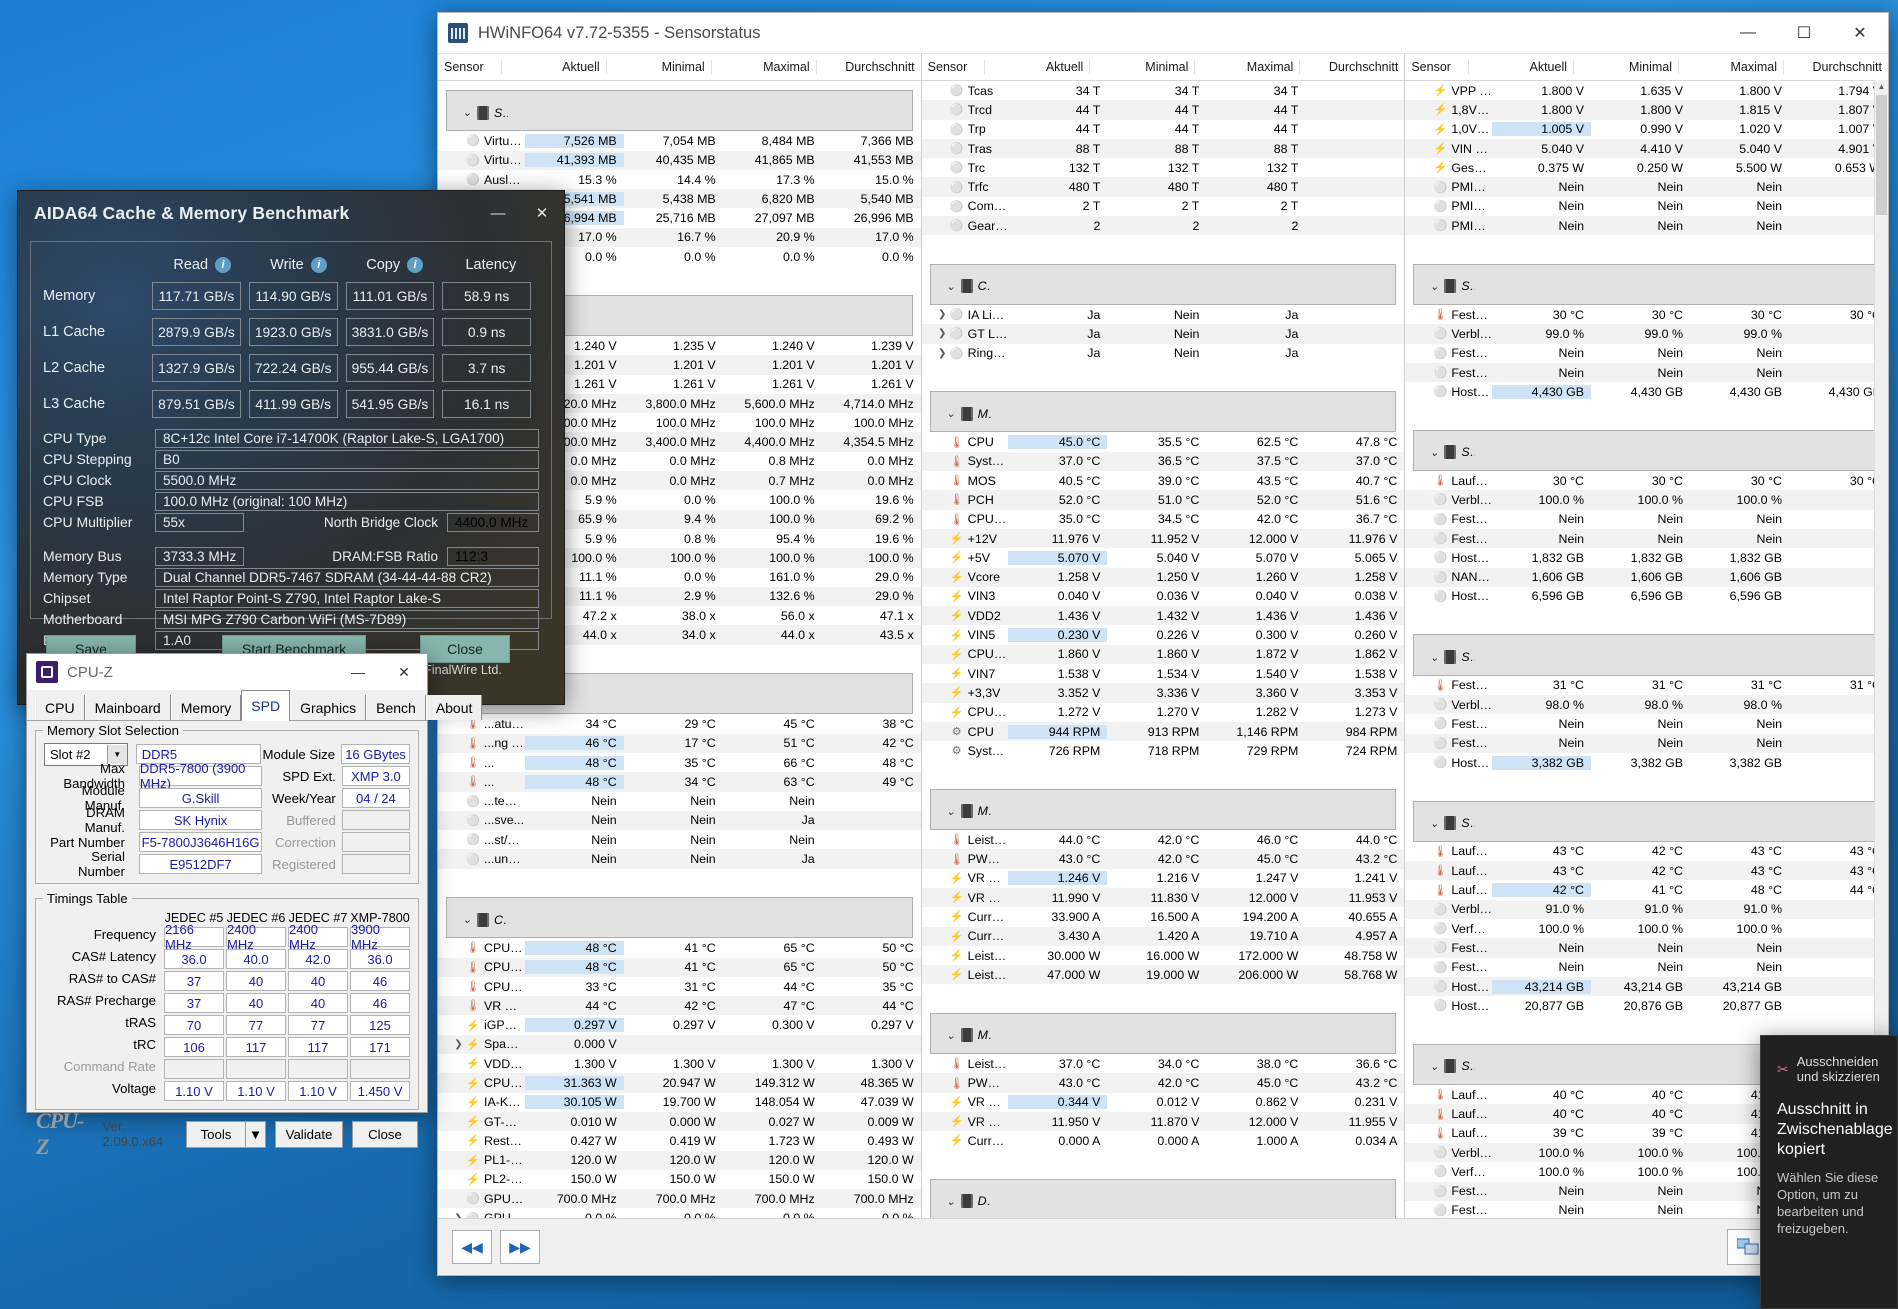 This screenshot has height=1309, width=1898. What do you see at coordinates (679, 1213) in the screenshot?
I see `sensor-row: ❯⚪GPU D3D-Auslastung0.0 %0.0 %0.0 %0.0 %` at bounding box center [679, 1213].